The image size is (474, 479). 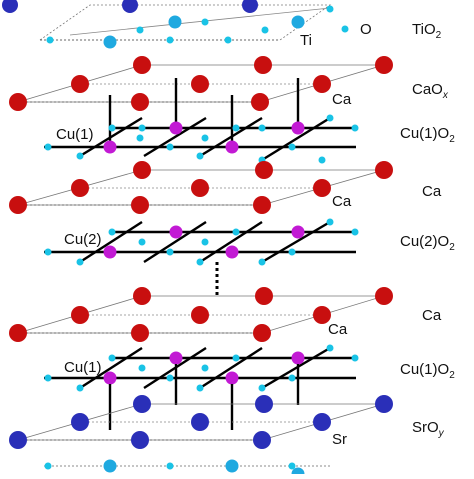 What do you see at coordinates (345, 29) in the screenshot?
I see `o-atom-legend` at bounding box center [345, 29].